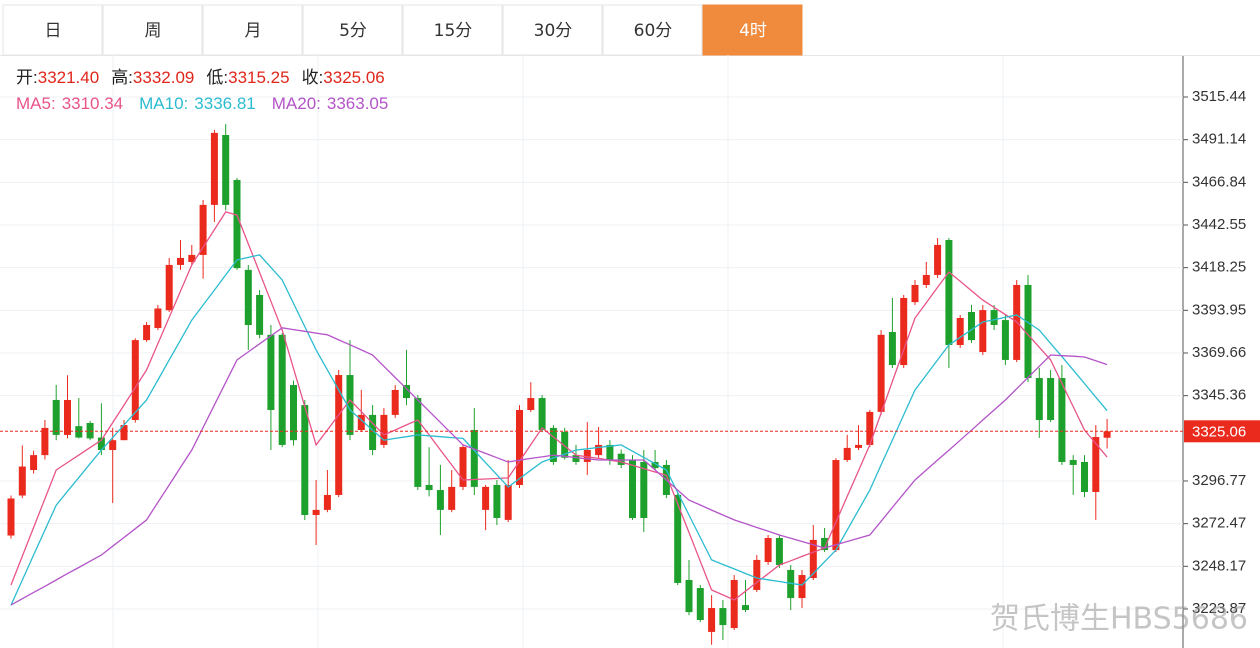 The width and height of the screenshot is (1260, 648). Describe the element at coordinates (27, 77) in the screenshot. I see `ohlc-label: 开:` at that location.